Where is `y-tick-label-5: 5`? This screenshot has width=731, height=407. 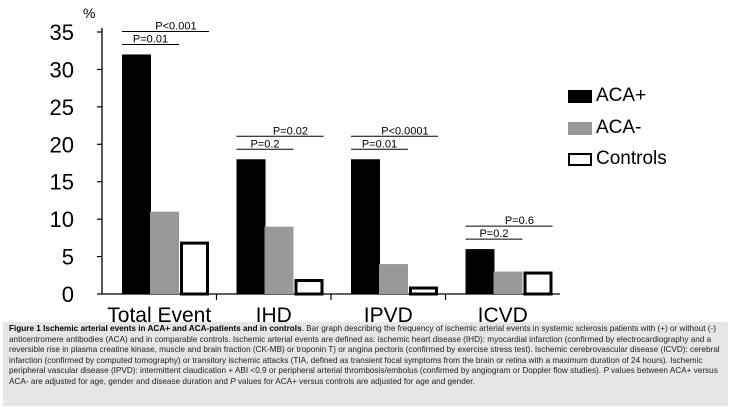 y-tick-label-5: 5 is located at coordinates (68, 257).